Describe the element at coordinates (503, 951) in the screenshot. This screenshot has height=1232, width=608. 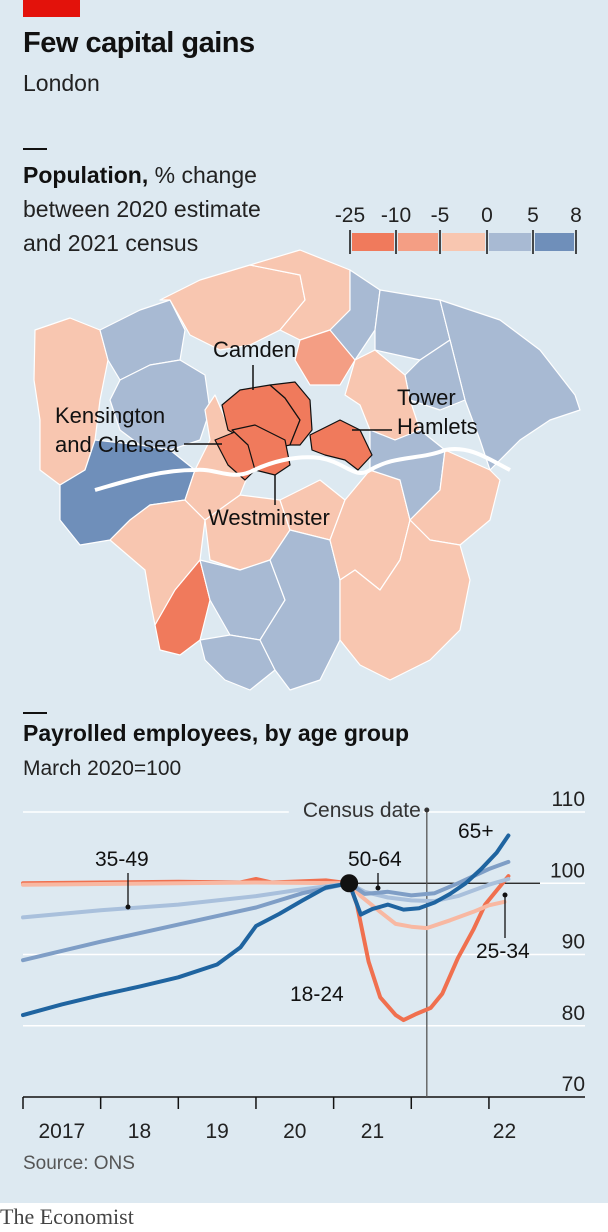
I see `series-label: 25-34` at that location.